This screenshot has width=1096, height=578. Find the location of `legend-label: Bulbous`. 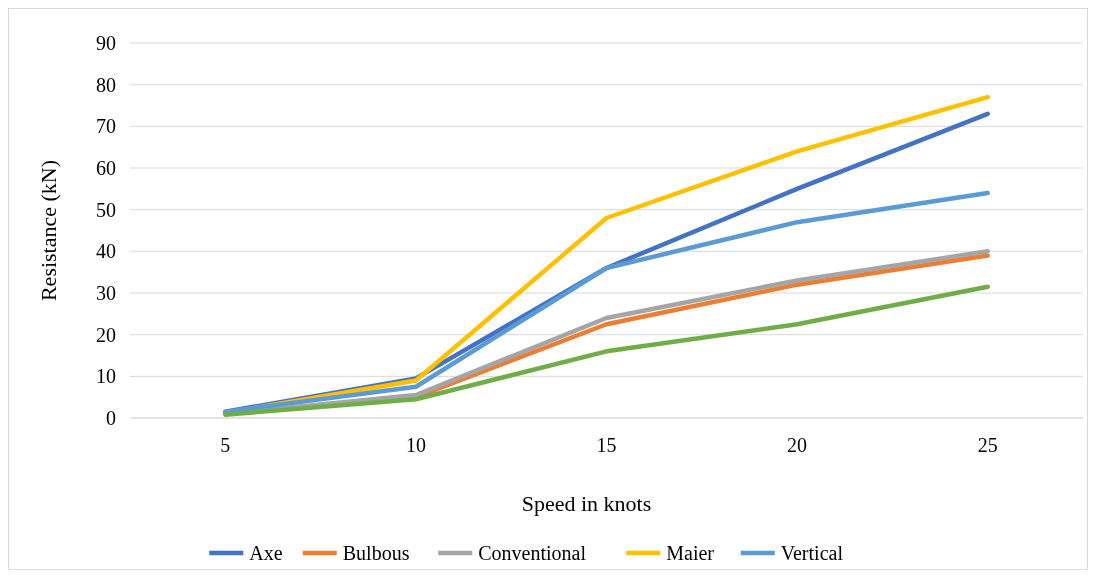

legend-label: Bulbous is located at coordinates (376, 553).